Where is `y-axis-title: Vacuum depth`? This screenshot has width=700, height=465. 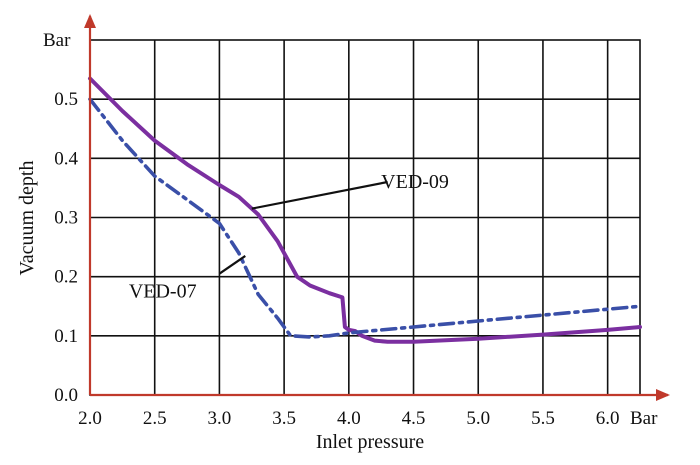
y-axis-title: Vacuum depth is located at coordinates (27, 218).